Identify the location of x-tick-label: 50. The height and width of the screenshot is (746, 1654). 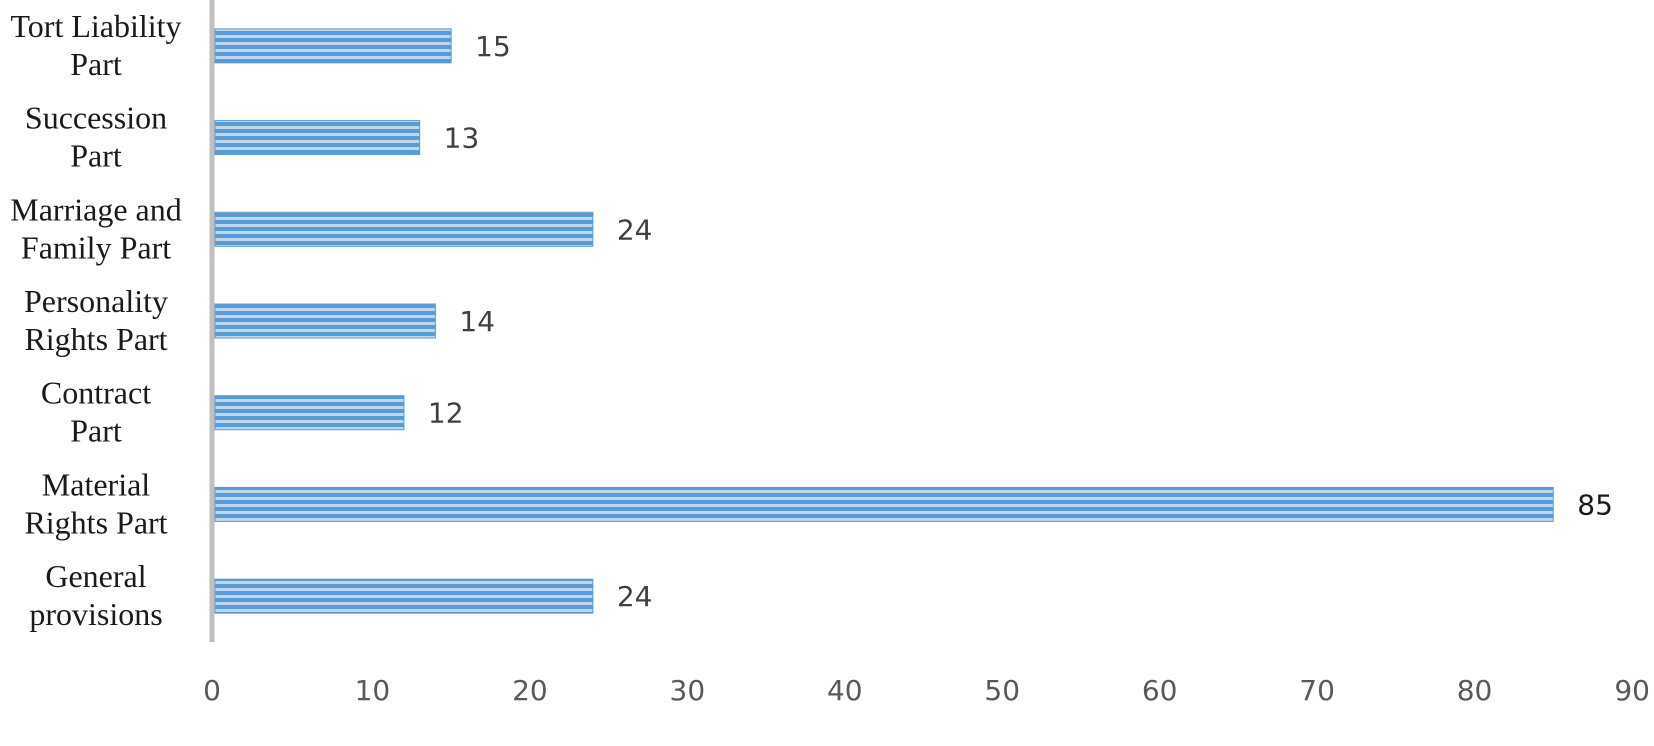
(1002, 690).